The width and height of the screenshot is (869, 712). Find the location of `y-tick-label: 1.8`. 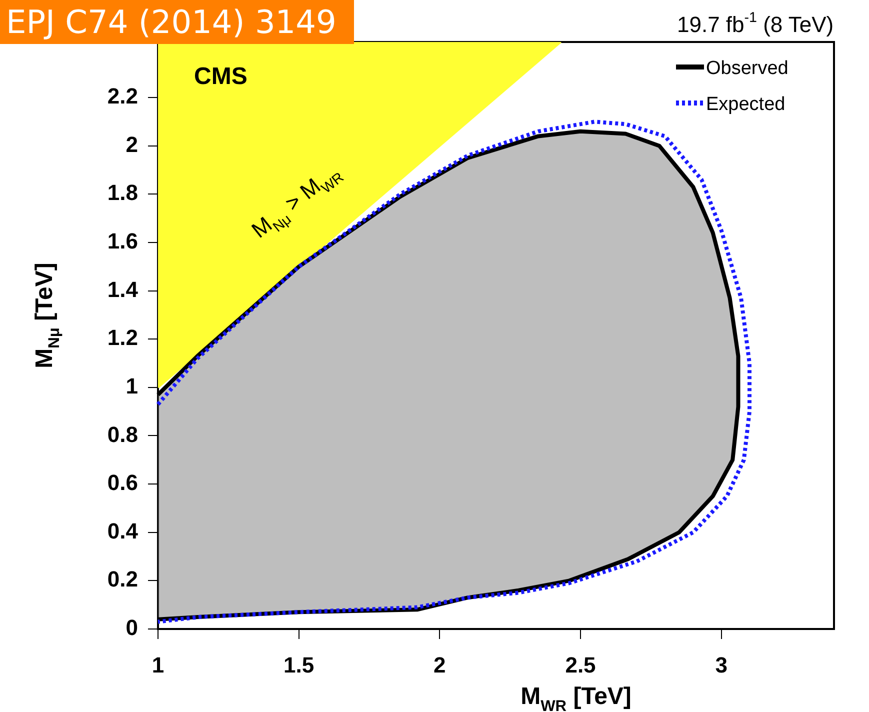

y-tick-label: 1.8 is located at coordinates (122, 193).